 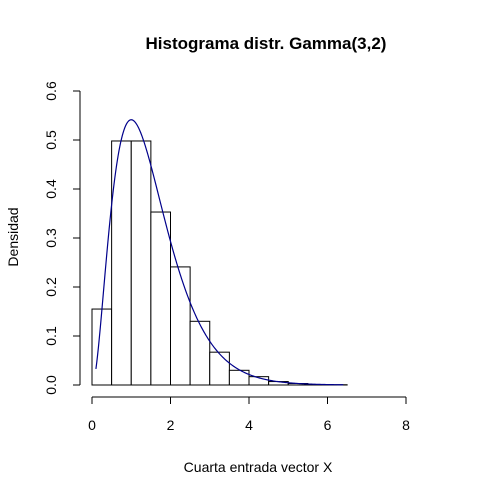 I want to click on y-axis-label: Densidad, so click(x=13, y=236).